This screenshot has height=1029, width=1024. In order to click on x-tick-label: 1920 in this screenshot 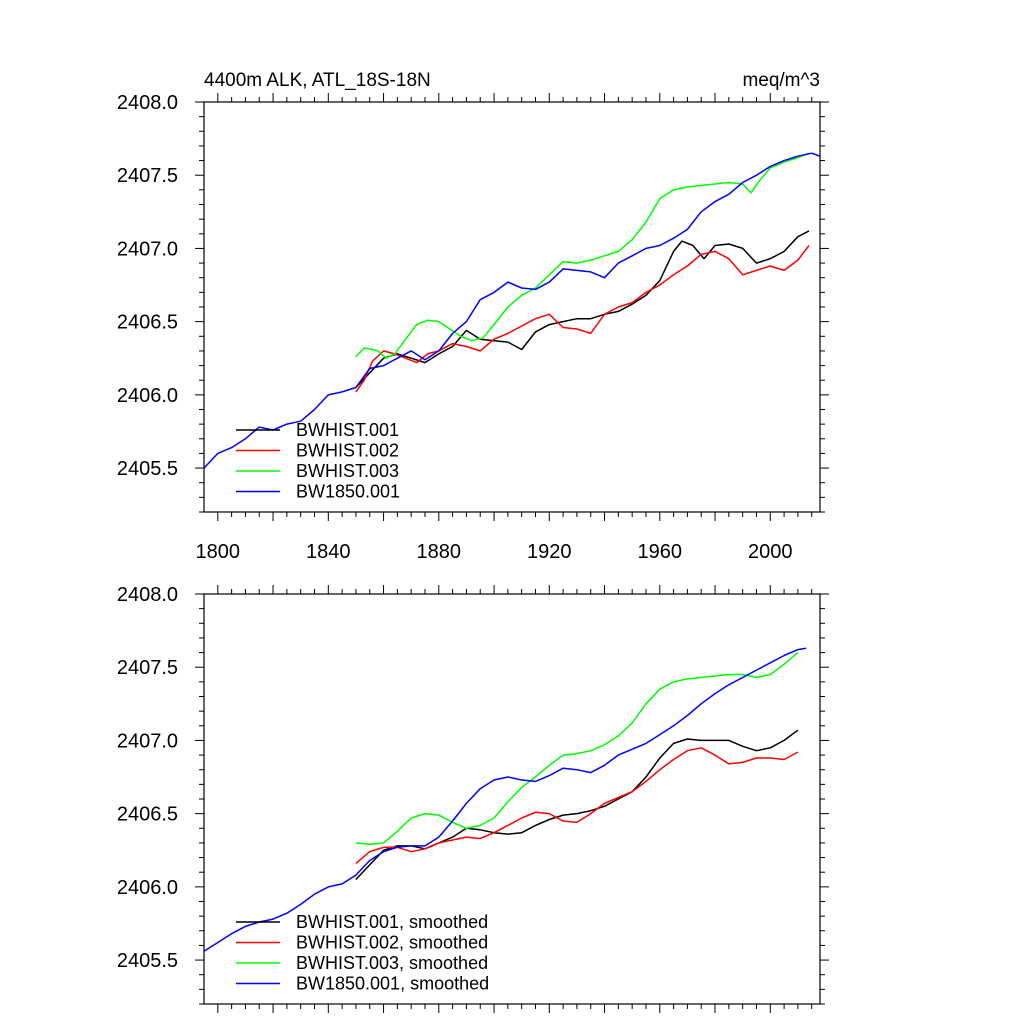, I will do `click(549, 552)`.